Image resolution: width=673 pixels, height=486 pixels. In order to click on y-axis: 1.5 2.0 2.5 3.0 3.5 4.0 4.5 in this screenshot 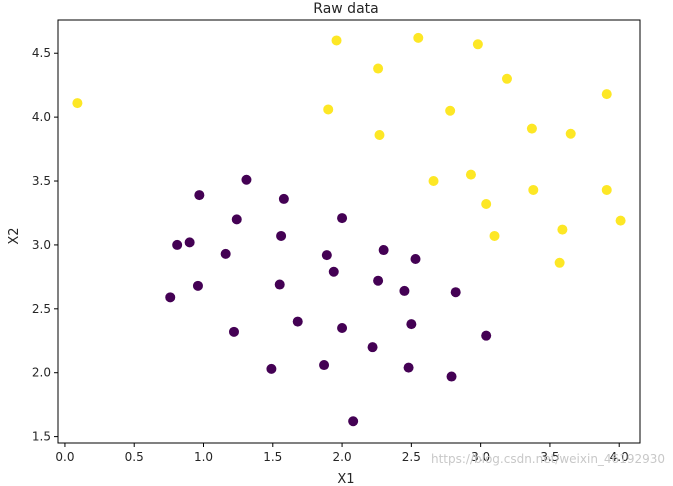, I will do `click(45, 245)`.